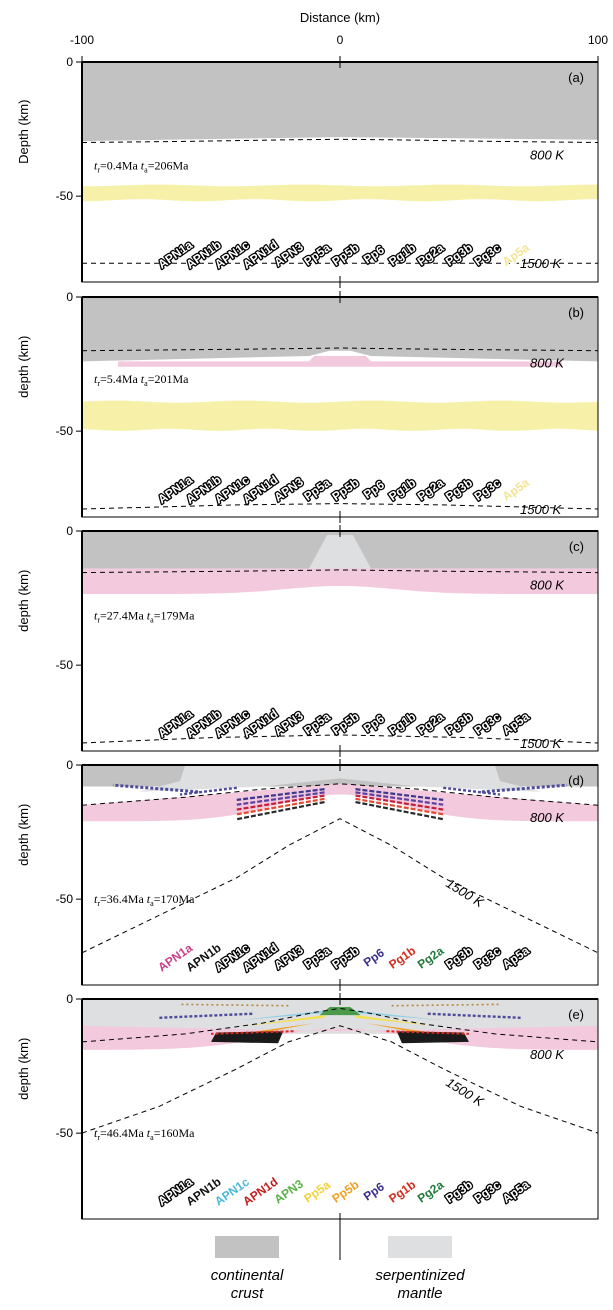 This screenshot has width=613, height=1310. I want to click on legend-crust-swatch, so click(247, 1247).